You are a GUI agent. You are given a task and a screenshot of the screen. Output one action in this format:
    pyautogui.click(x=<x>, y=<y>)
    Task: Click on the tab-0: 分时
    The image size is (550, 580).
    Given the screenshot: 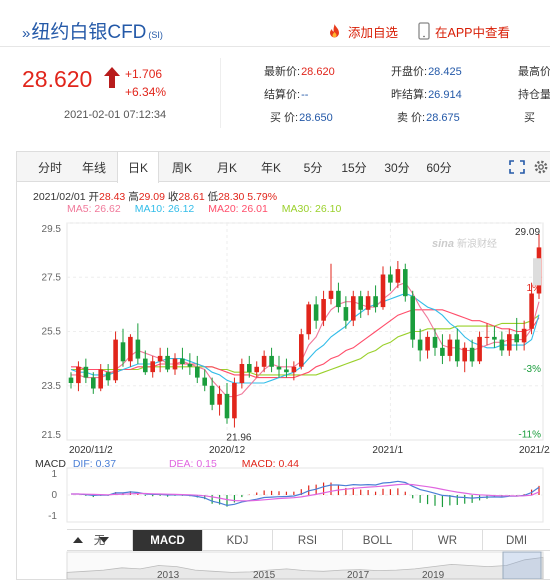 What is the action you would take?
    pyautogui.click(x=49, y=168)
    